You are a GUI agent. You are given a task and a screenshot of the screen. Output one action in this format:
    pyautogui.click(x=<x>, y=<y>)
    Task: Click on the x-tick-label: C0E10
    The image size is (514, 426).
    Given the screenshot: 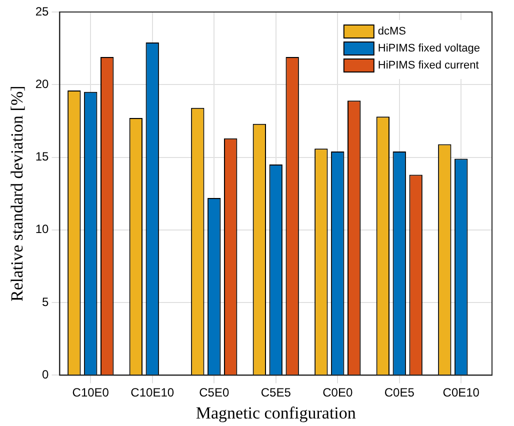 What is the action you would take?
    pyautogui.click(x=461, y=393)
    